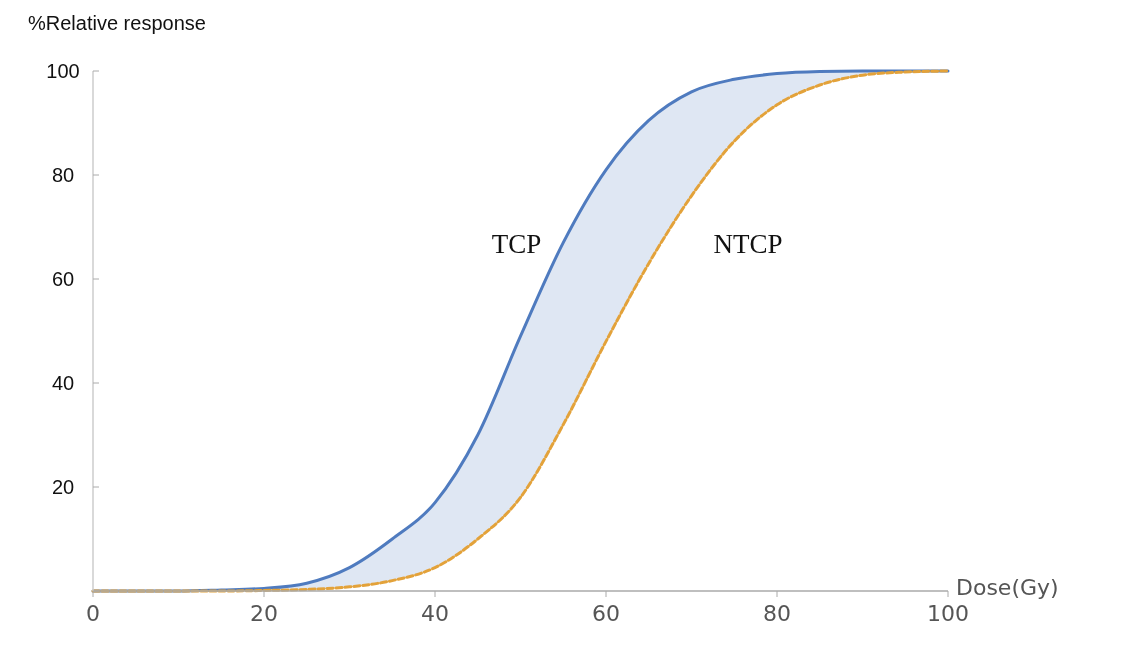 Image resolution: width=1124 pixels, height=654 pixels. Describe the element at coordinates (777, 613) in the screenshot. I see `x-tick-label: 80` at that location.